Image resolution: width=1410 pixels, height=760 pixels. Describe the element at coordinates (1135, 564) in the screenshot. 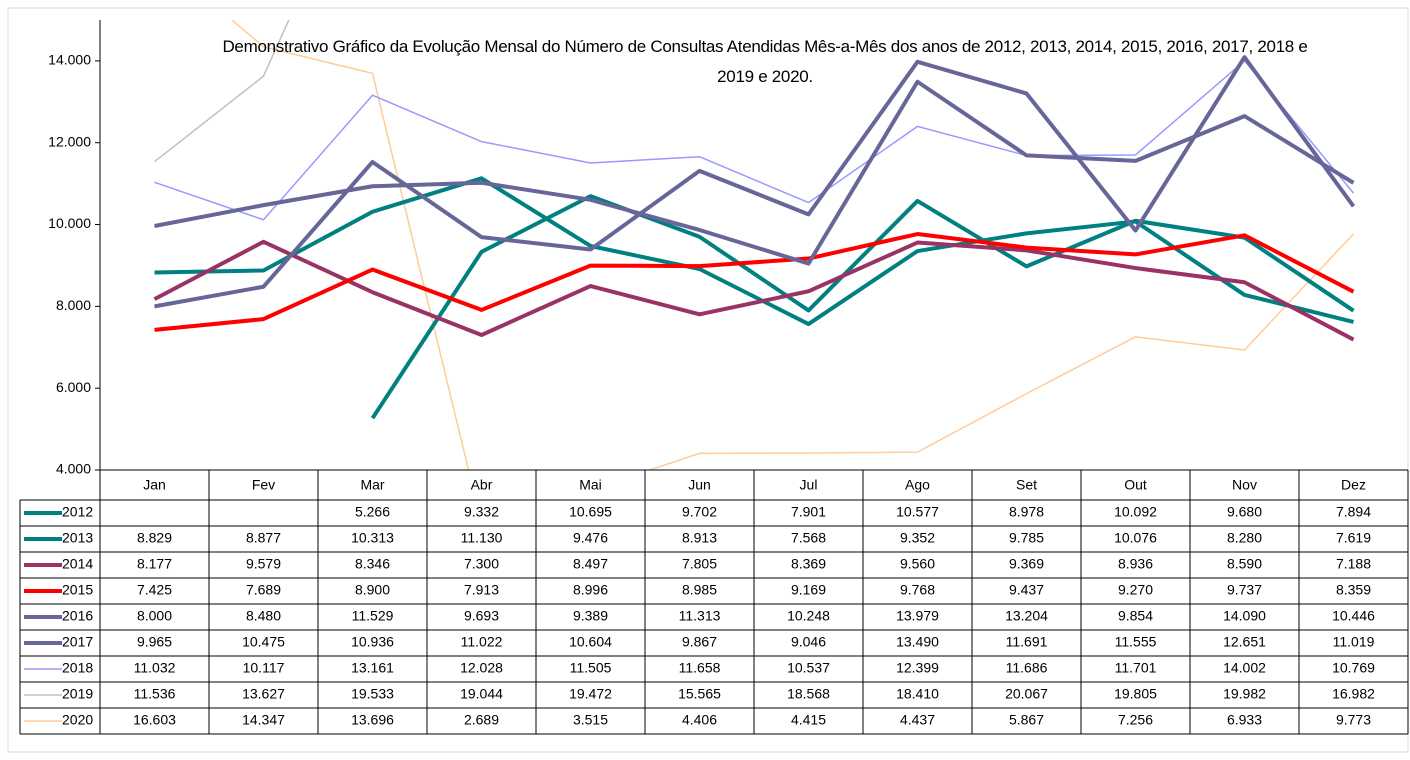

I see `table-cell: 8.936` at that location.